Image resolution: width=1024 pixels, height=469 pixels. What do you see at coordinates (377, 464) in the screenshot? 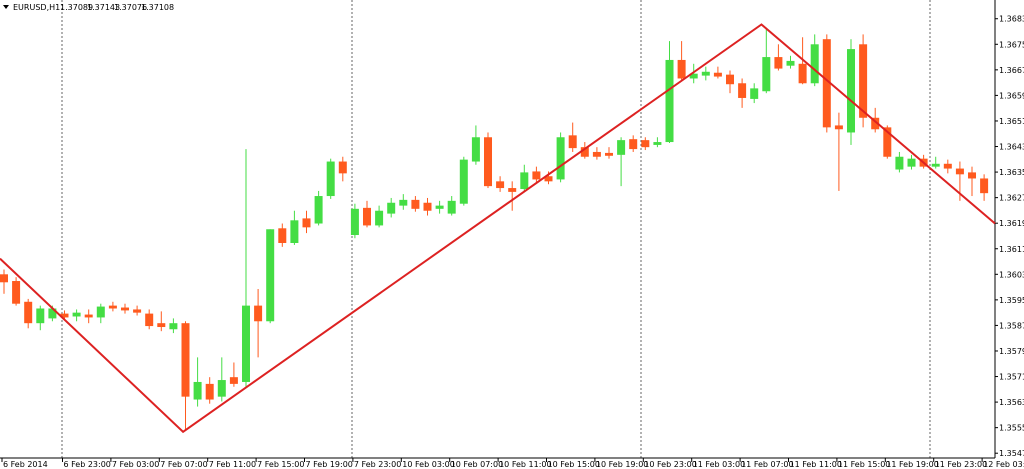
I see `x-tick-label: 7 Feb 23:00` at bounding box center [377, 464].